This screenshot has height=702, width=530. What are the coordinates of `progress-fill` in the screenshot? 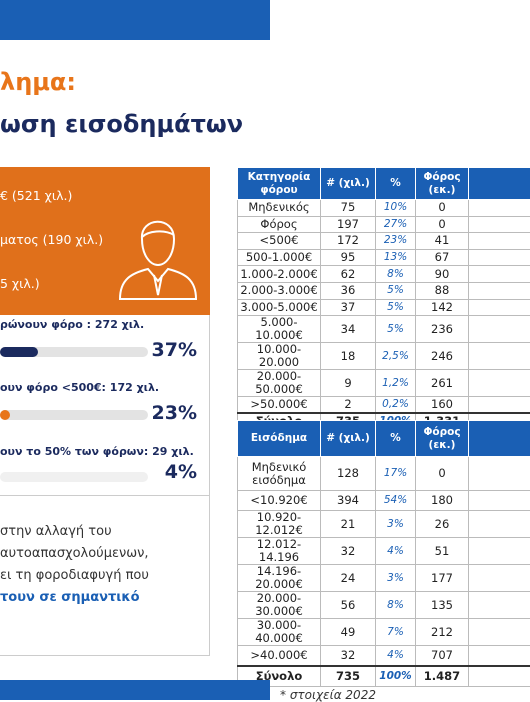 It's located at (19, 352).